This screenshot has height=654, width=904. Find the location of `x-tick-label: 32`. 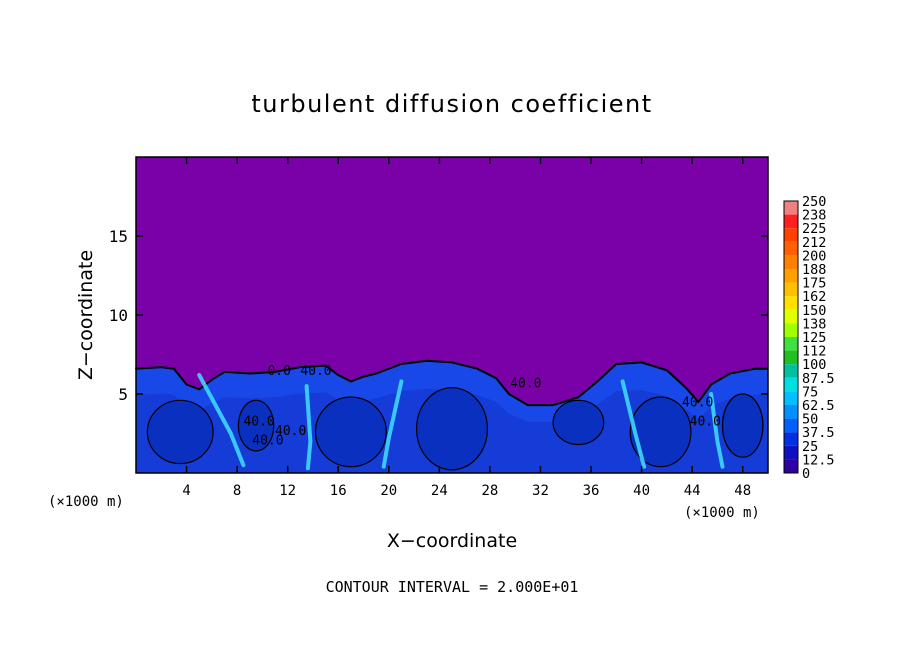

x-tick-label: 32 is located at coordinates (540, 491).